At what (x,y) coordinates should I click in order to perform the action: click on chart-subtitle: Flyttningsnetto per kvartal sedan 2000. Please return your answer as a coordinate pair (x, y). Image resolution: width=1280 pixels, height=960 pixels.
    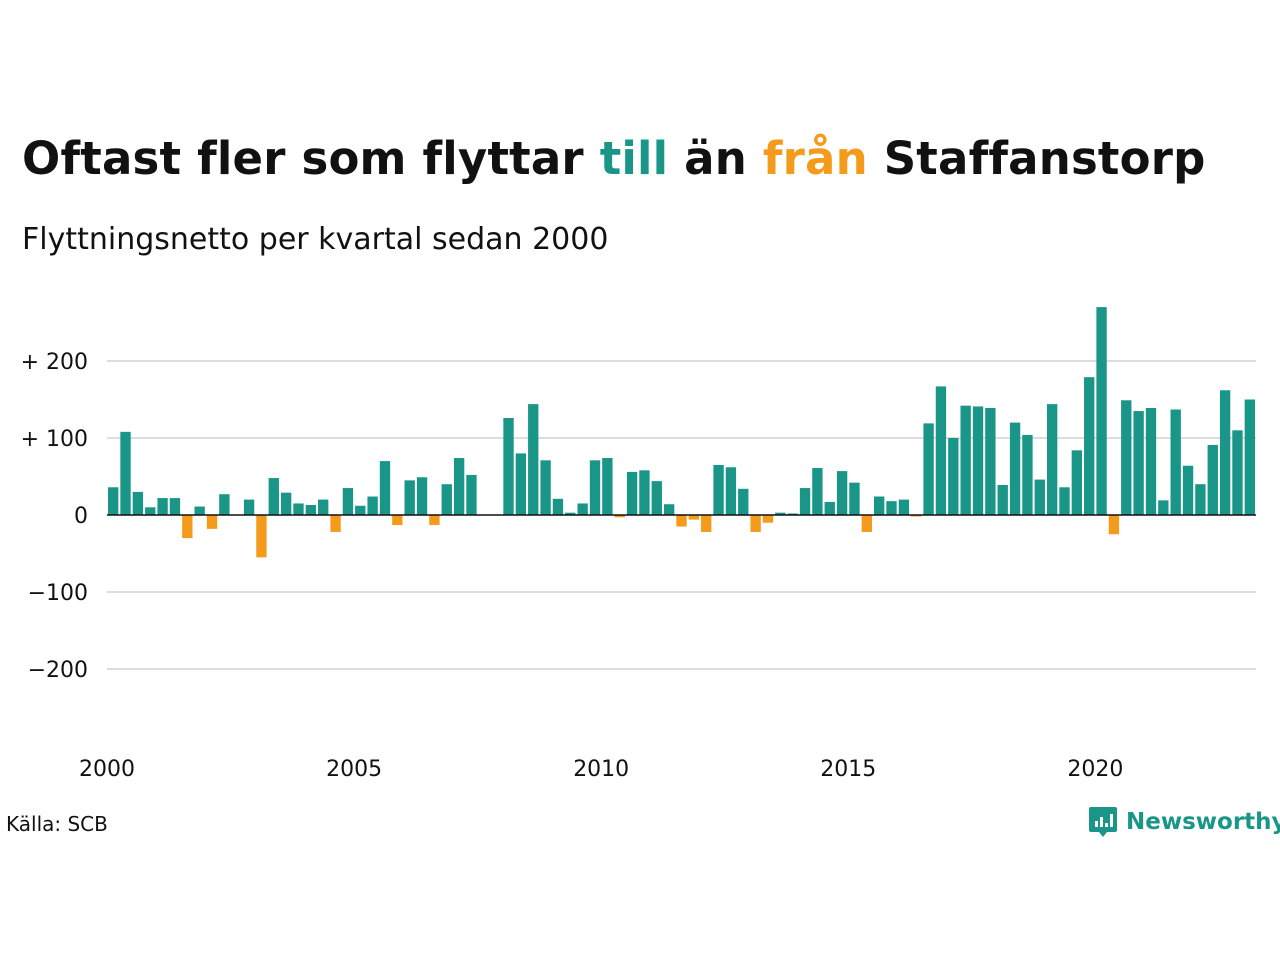
    Looking at the image, I should click on (315, 239).